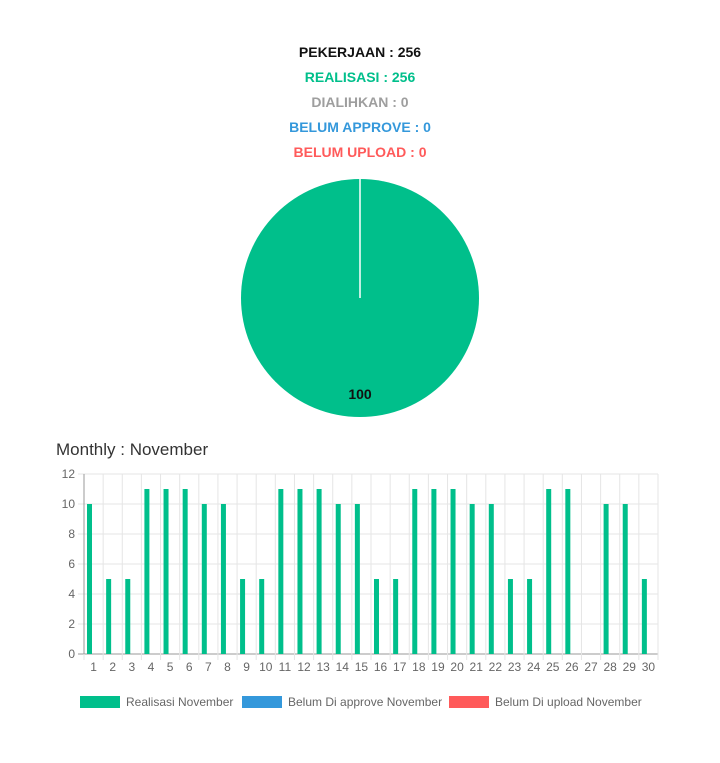 The width and height of the screenshot is (720, 763). Describe the element at coordinates (400, 667) in the screenshot. I see `x-tick-label: 17` at that location.